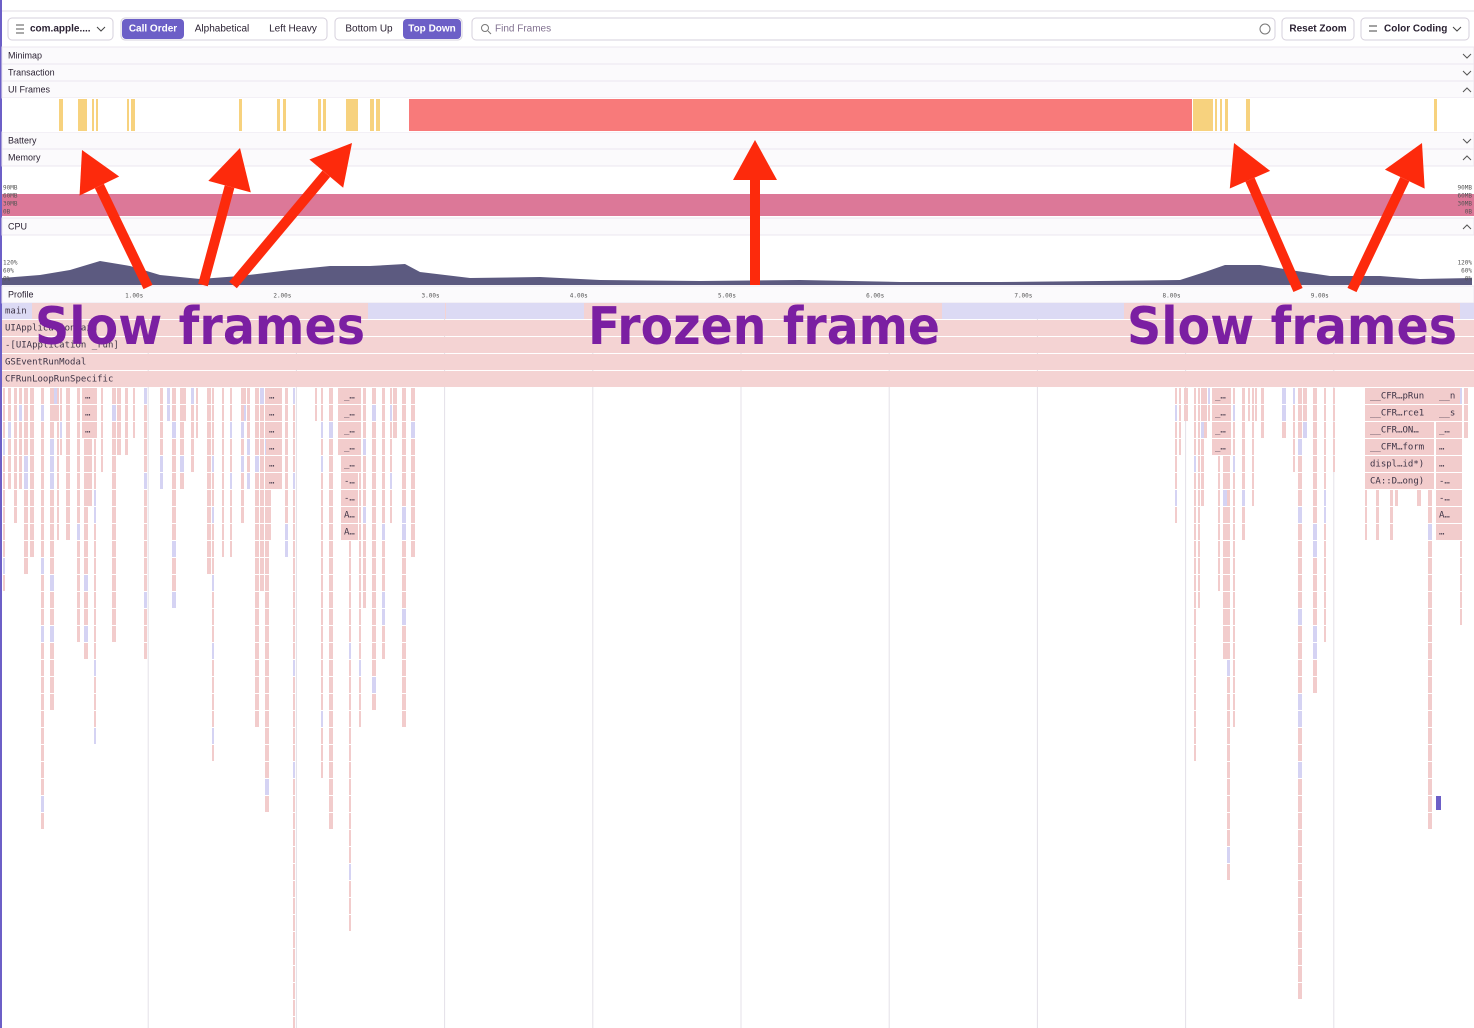 Image resolution: width=1474 pixels, height=1028 pixels. Describe the element at coordinates (24, 157) in the screenshot. I see `section-title: Memory` at that location.